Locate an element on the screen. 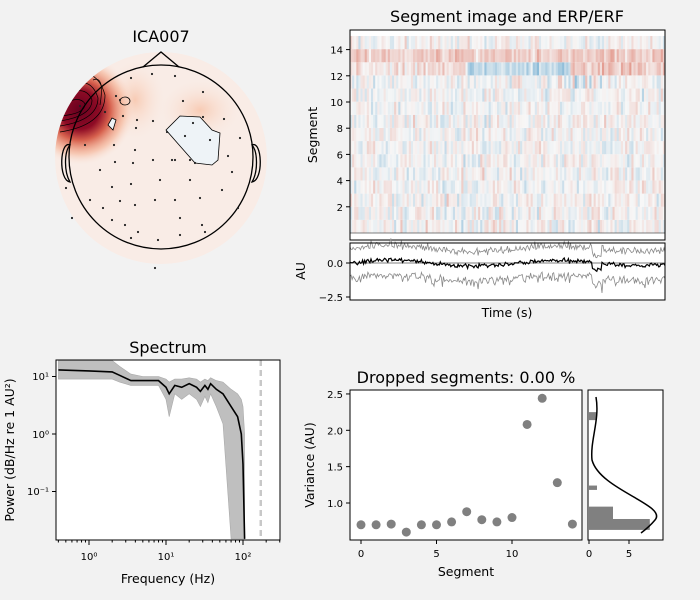 The height and width of the screenshot is (600, 700). variance-ytick-label: 2.5 is located at coordinates (335, 395).